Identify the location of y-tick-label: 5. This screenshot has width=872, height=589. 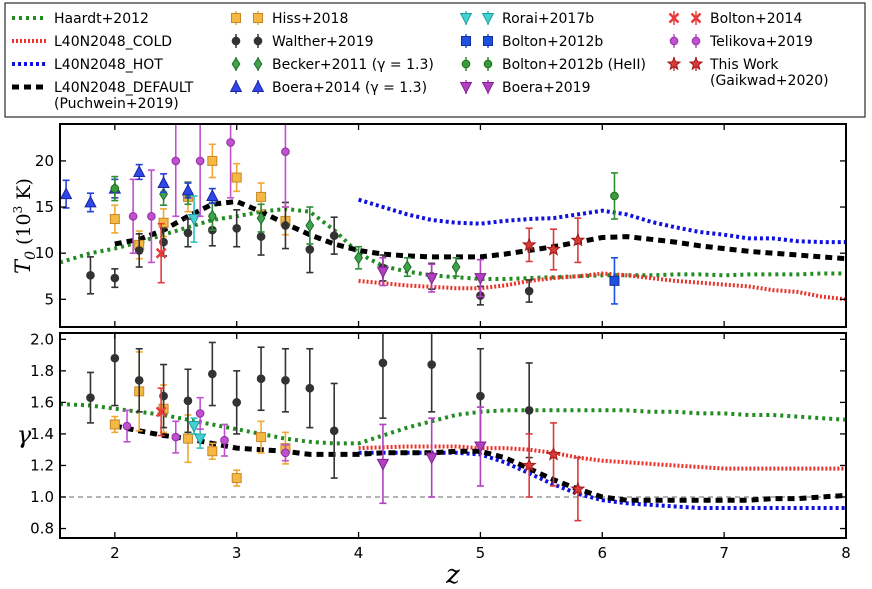
(49, 299).